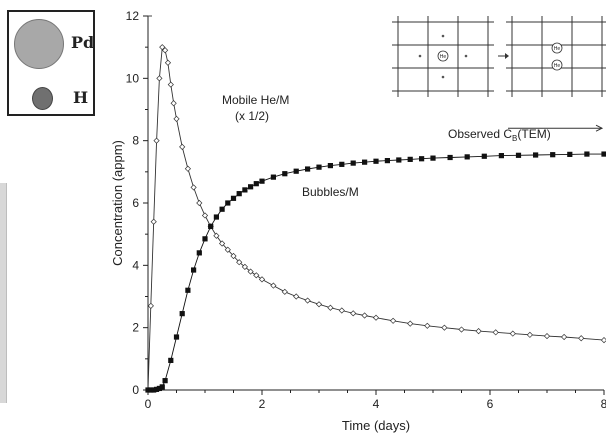 Image resolution: width=606 pixels, height=438 pixels. I want to click on y-tick-label: 12, so click(133, 16).